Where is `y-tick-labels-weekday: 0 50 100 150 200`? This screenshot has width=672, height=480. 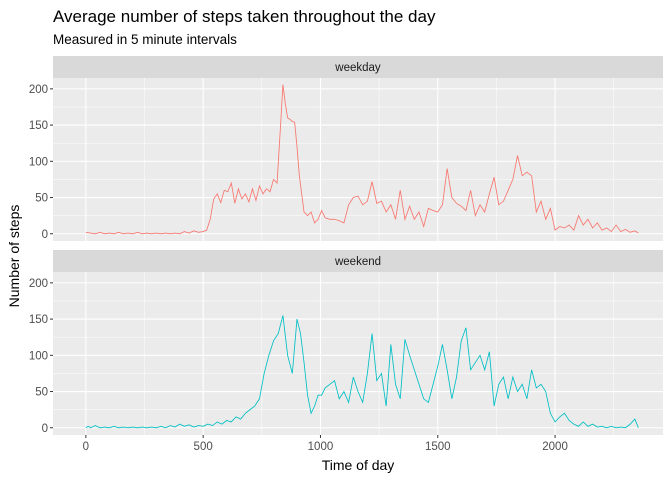
y-tick-labels-weekday: 0 50 100 150 200 is located at coordinates (38, 162).